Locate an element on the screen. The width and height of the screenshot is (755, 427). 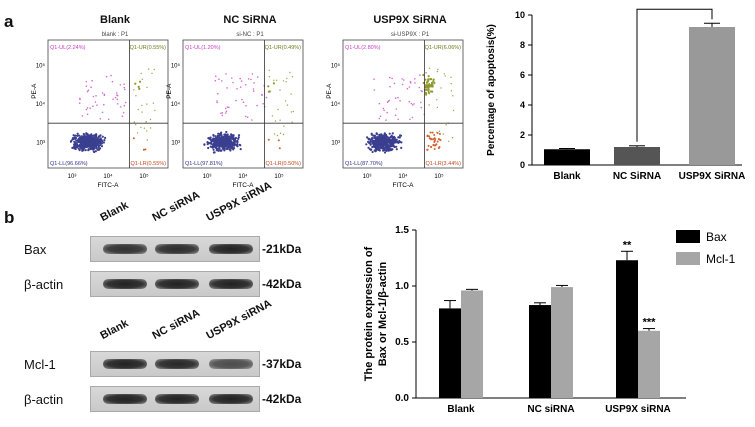
flow-plot-title: USP9X SiRNA is located at coordinates (410, 20).